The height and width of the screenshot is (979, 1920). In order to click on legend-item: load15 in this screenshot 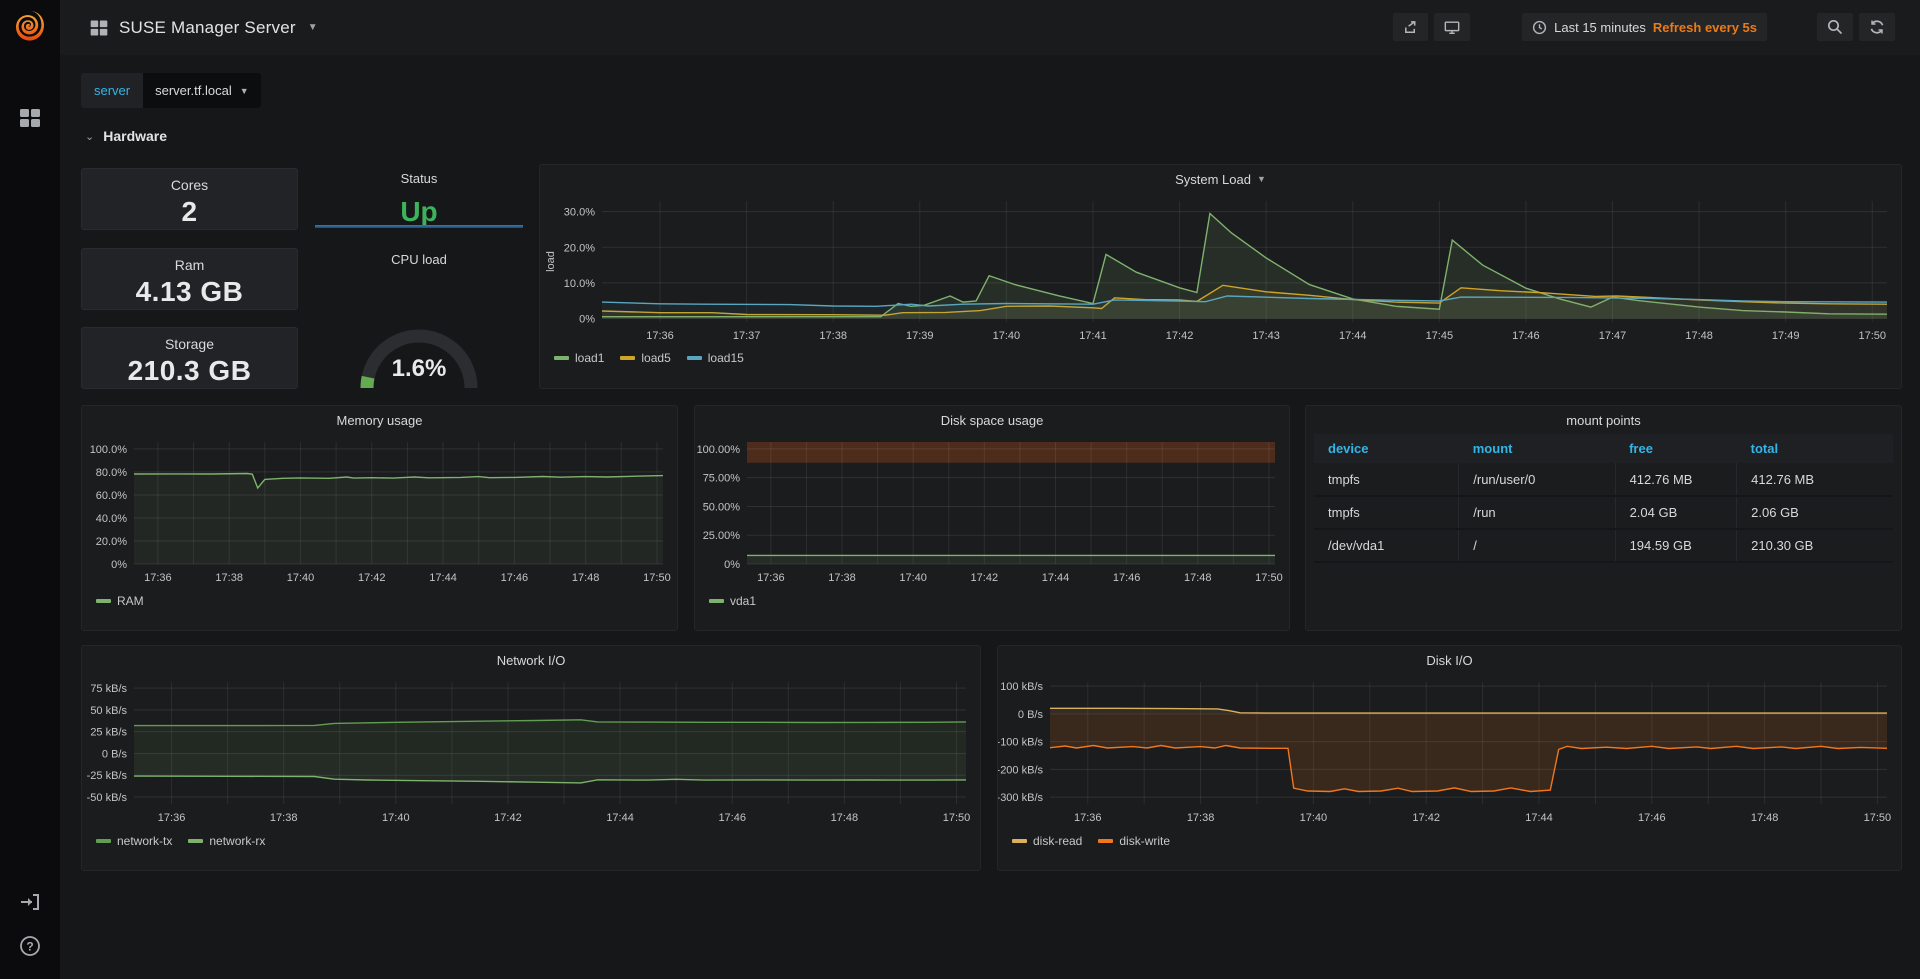, I will do `click(715, 358)`.